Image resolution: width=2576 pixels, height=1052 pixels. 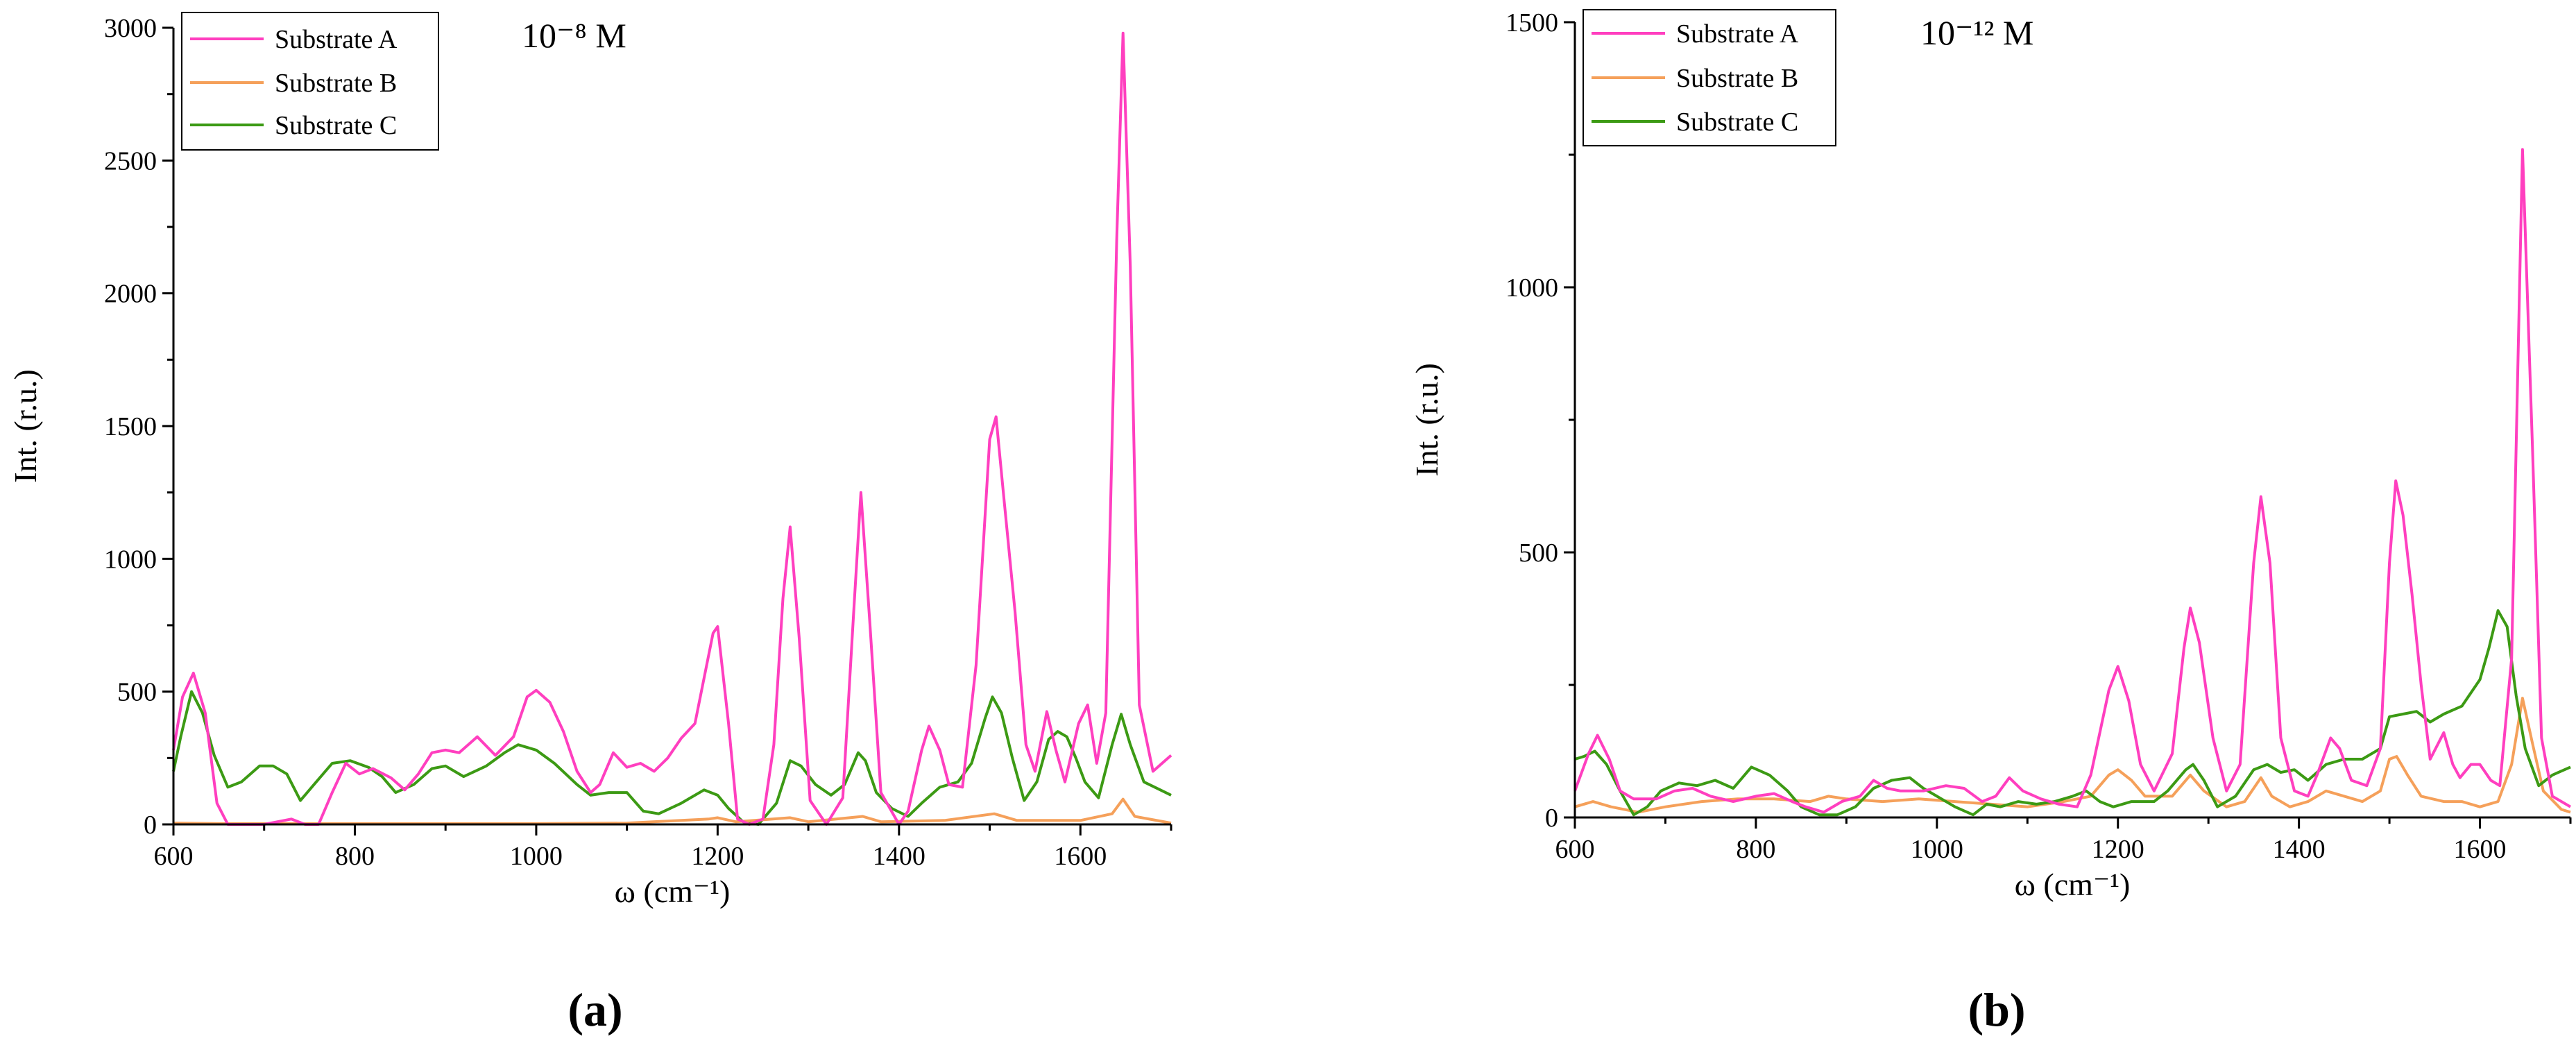 What do you see at coordinates (536, 856) in the screenshot?
I see `panel-a-x-tick-label: 1000` at bounding box center [536, 856].